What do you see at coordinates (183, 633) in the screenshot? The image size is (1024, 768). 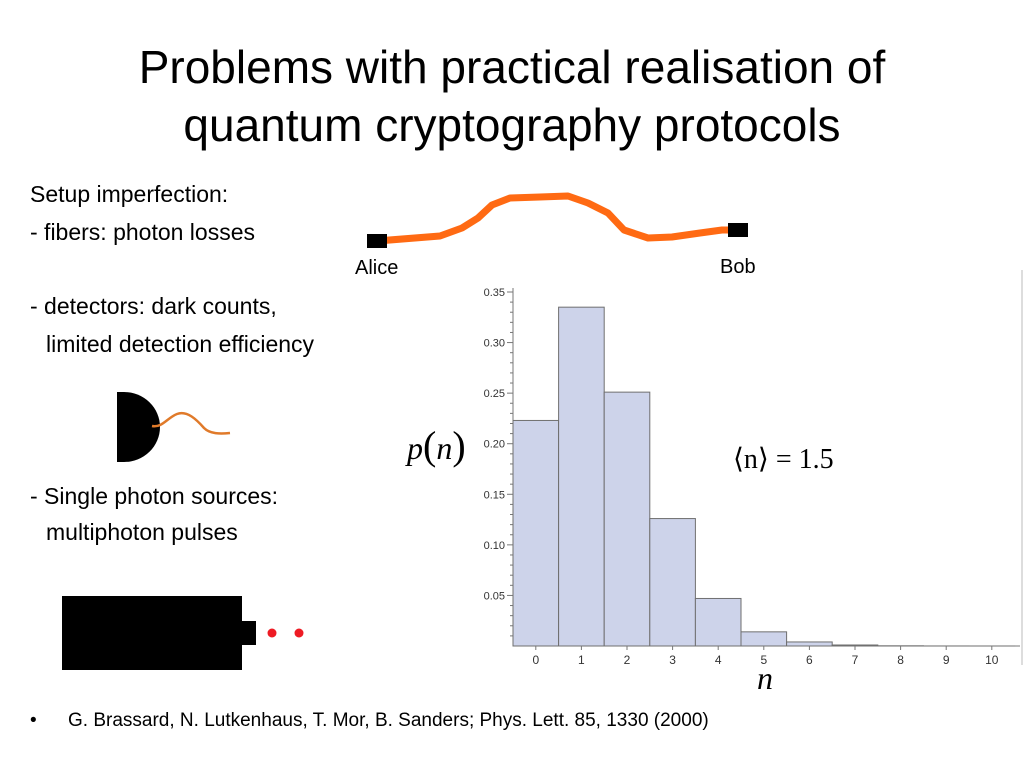 I see `laser-source-icon` at bounding box center [183, 633].